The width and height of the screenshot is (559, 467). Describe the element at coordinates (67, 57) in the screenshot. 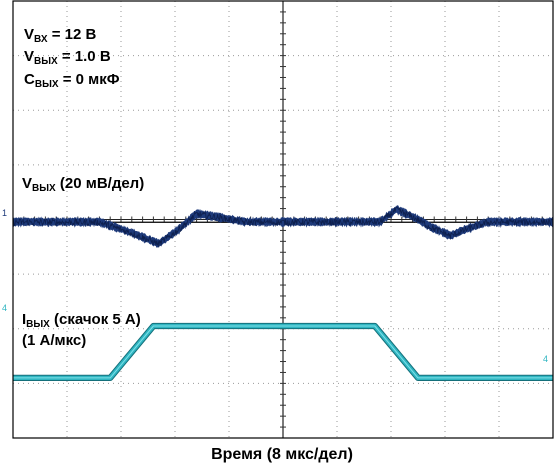

I see `condition-vout: VВЫХ = 1.0 В` at that location.